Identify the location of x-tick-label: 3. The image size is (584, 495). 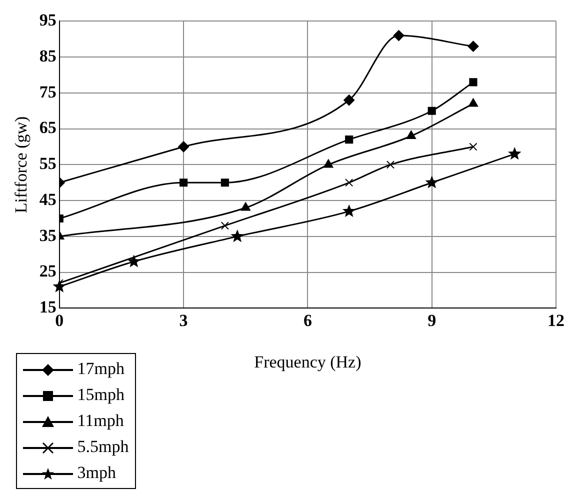
(183, 320).